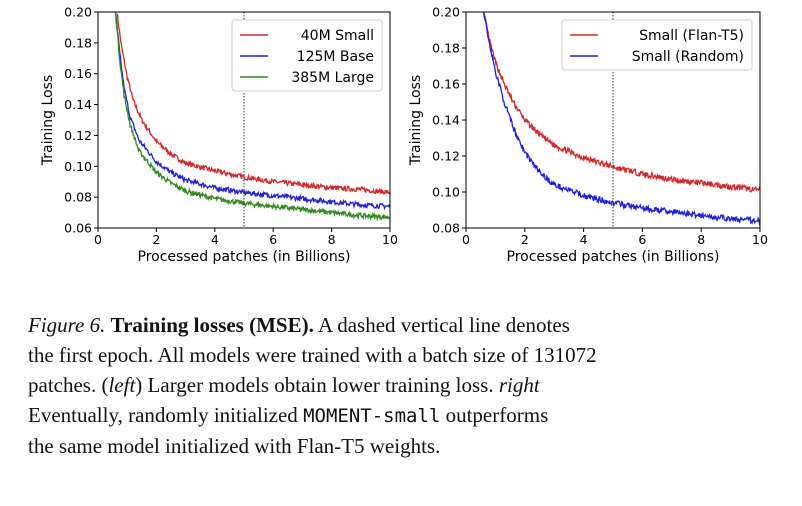  I want to click on caption-figure-label: Figure 6., so click(67, 325).